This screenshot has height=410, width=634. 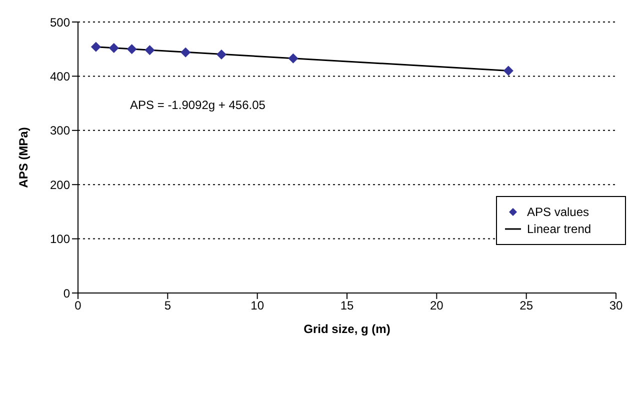 I want to click on y-tick-label: 500, so click(x=60, y=22).